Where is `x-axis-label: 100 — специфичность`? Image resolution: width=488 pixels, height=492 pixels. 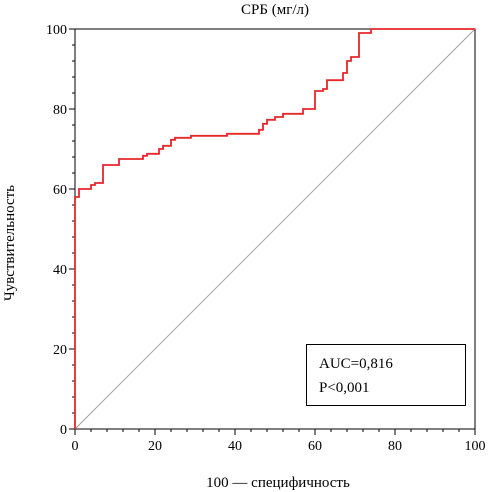
x-axis-label: 100 — специфичность is located at coordinates (278, 483).